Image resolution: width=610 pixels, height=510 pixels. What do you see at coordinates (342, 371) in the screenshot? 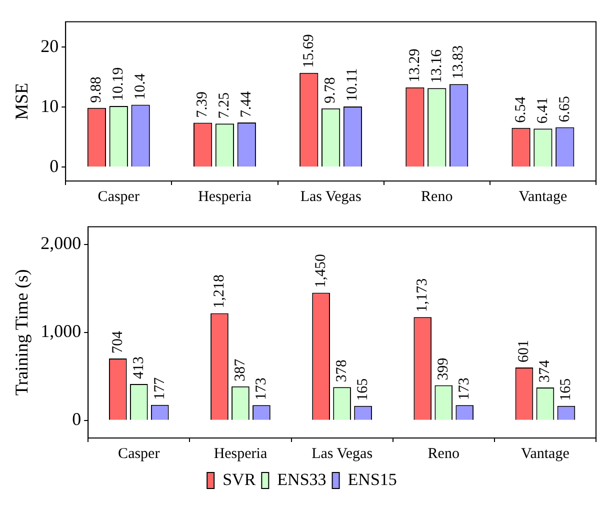
I see `data-label: 378` at bounding box center [342, 371].